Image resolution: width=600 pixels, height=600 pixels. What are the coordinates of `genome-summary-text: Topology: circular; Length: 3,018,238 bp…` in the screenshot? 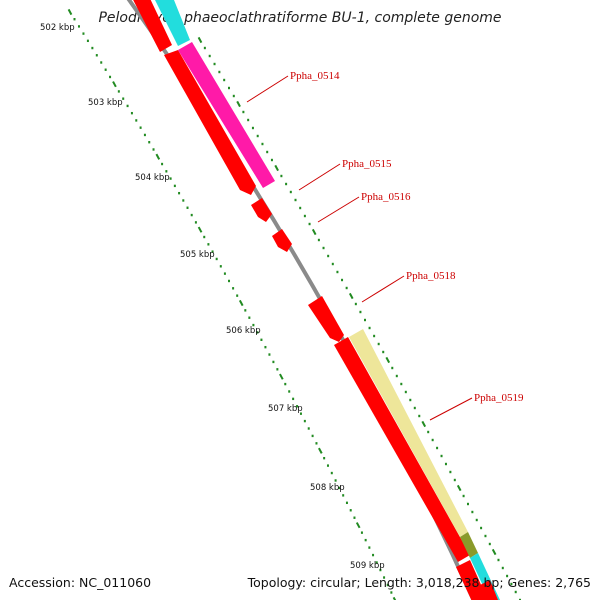 It's located at (419, 582).